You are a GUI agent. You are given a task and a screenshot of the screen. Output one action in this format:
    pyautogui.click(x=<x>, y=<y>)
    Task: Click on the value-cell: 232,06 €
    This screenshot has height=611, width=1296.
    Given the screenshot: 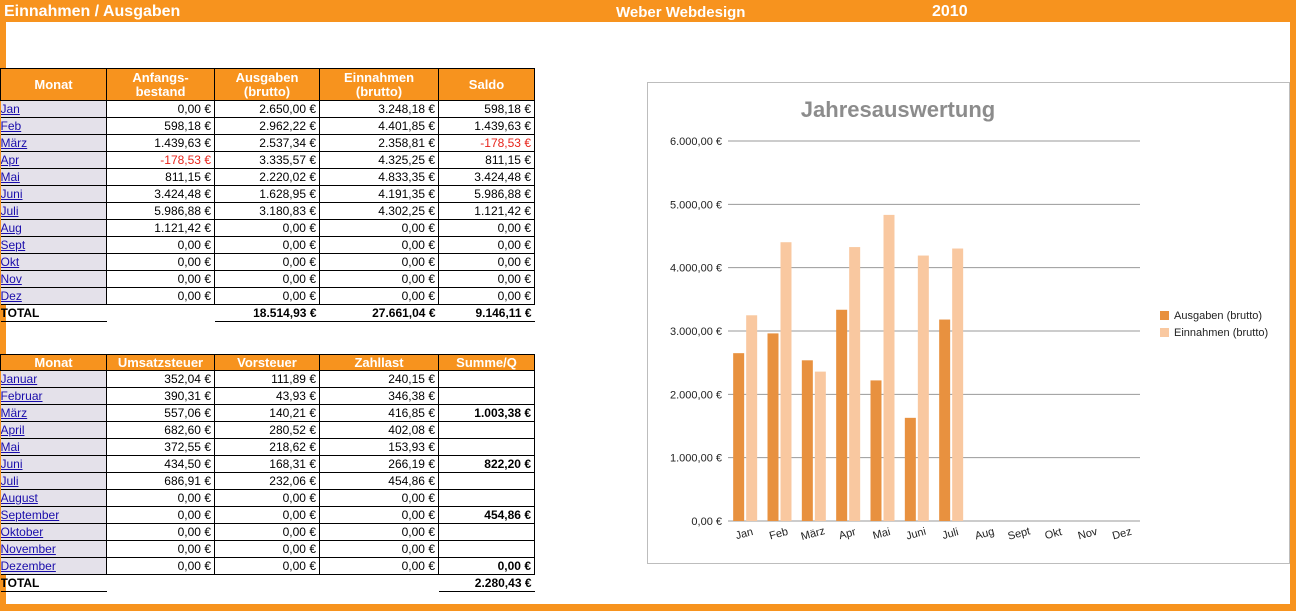 What is the action you would take?
    pyautogui.click(x=267, y=481)
    